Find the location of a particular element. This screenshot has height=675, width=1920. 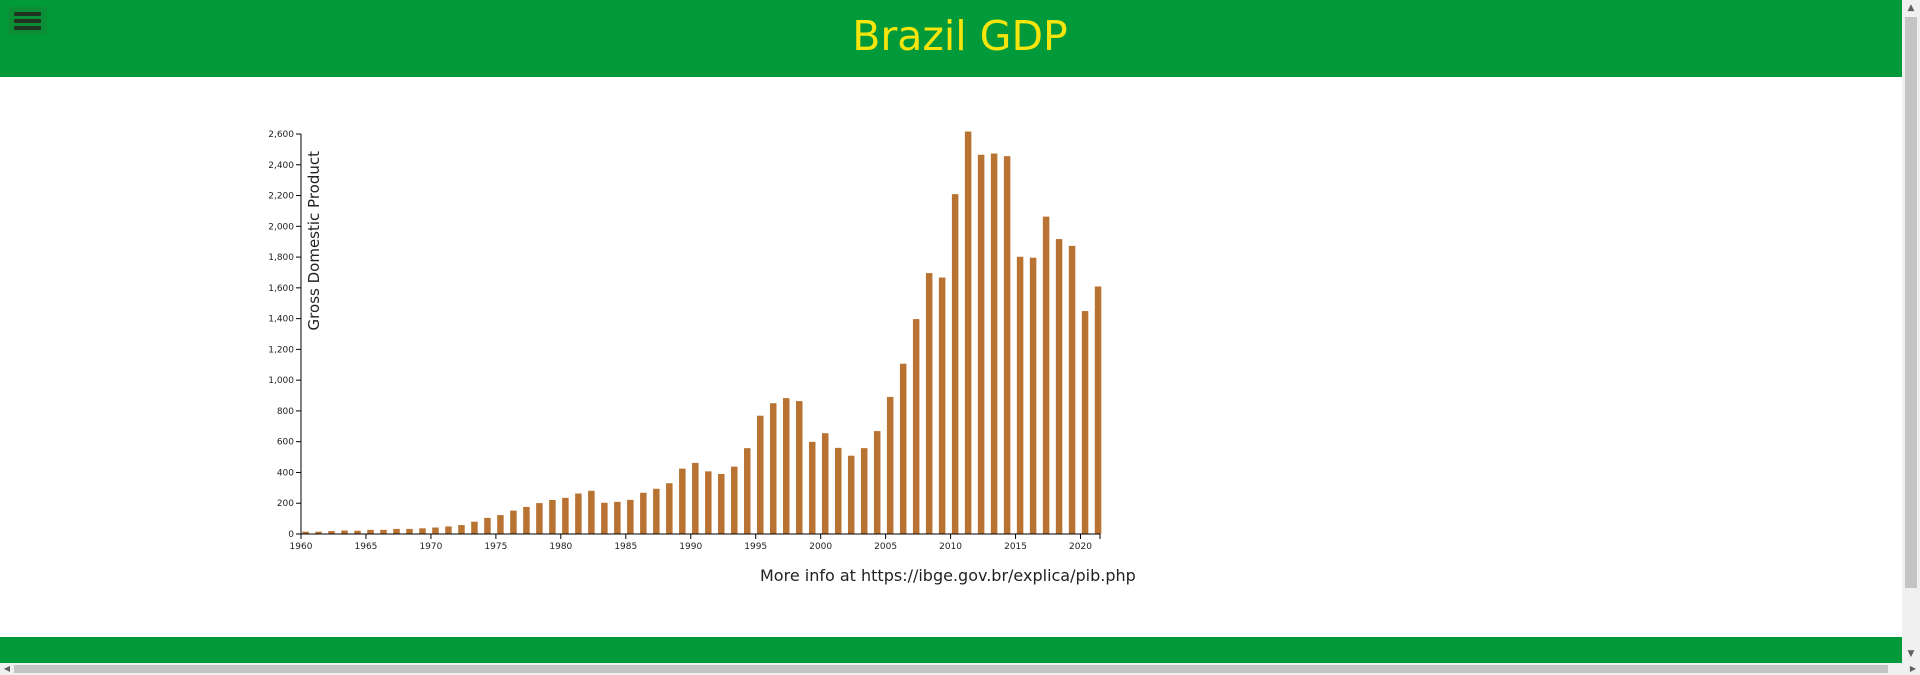

bar-1985 is located at coordinates (630, 516).